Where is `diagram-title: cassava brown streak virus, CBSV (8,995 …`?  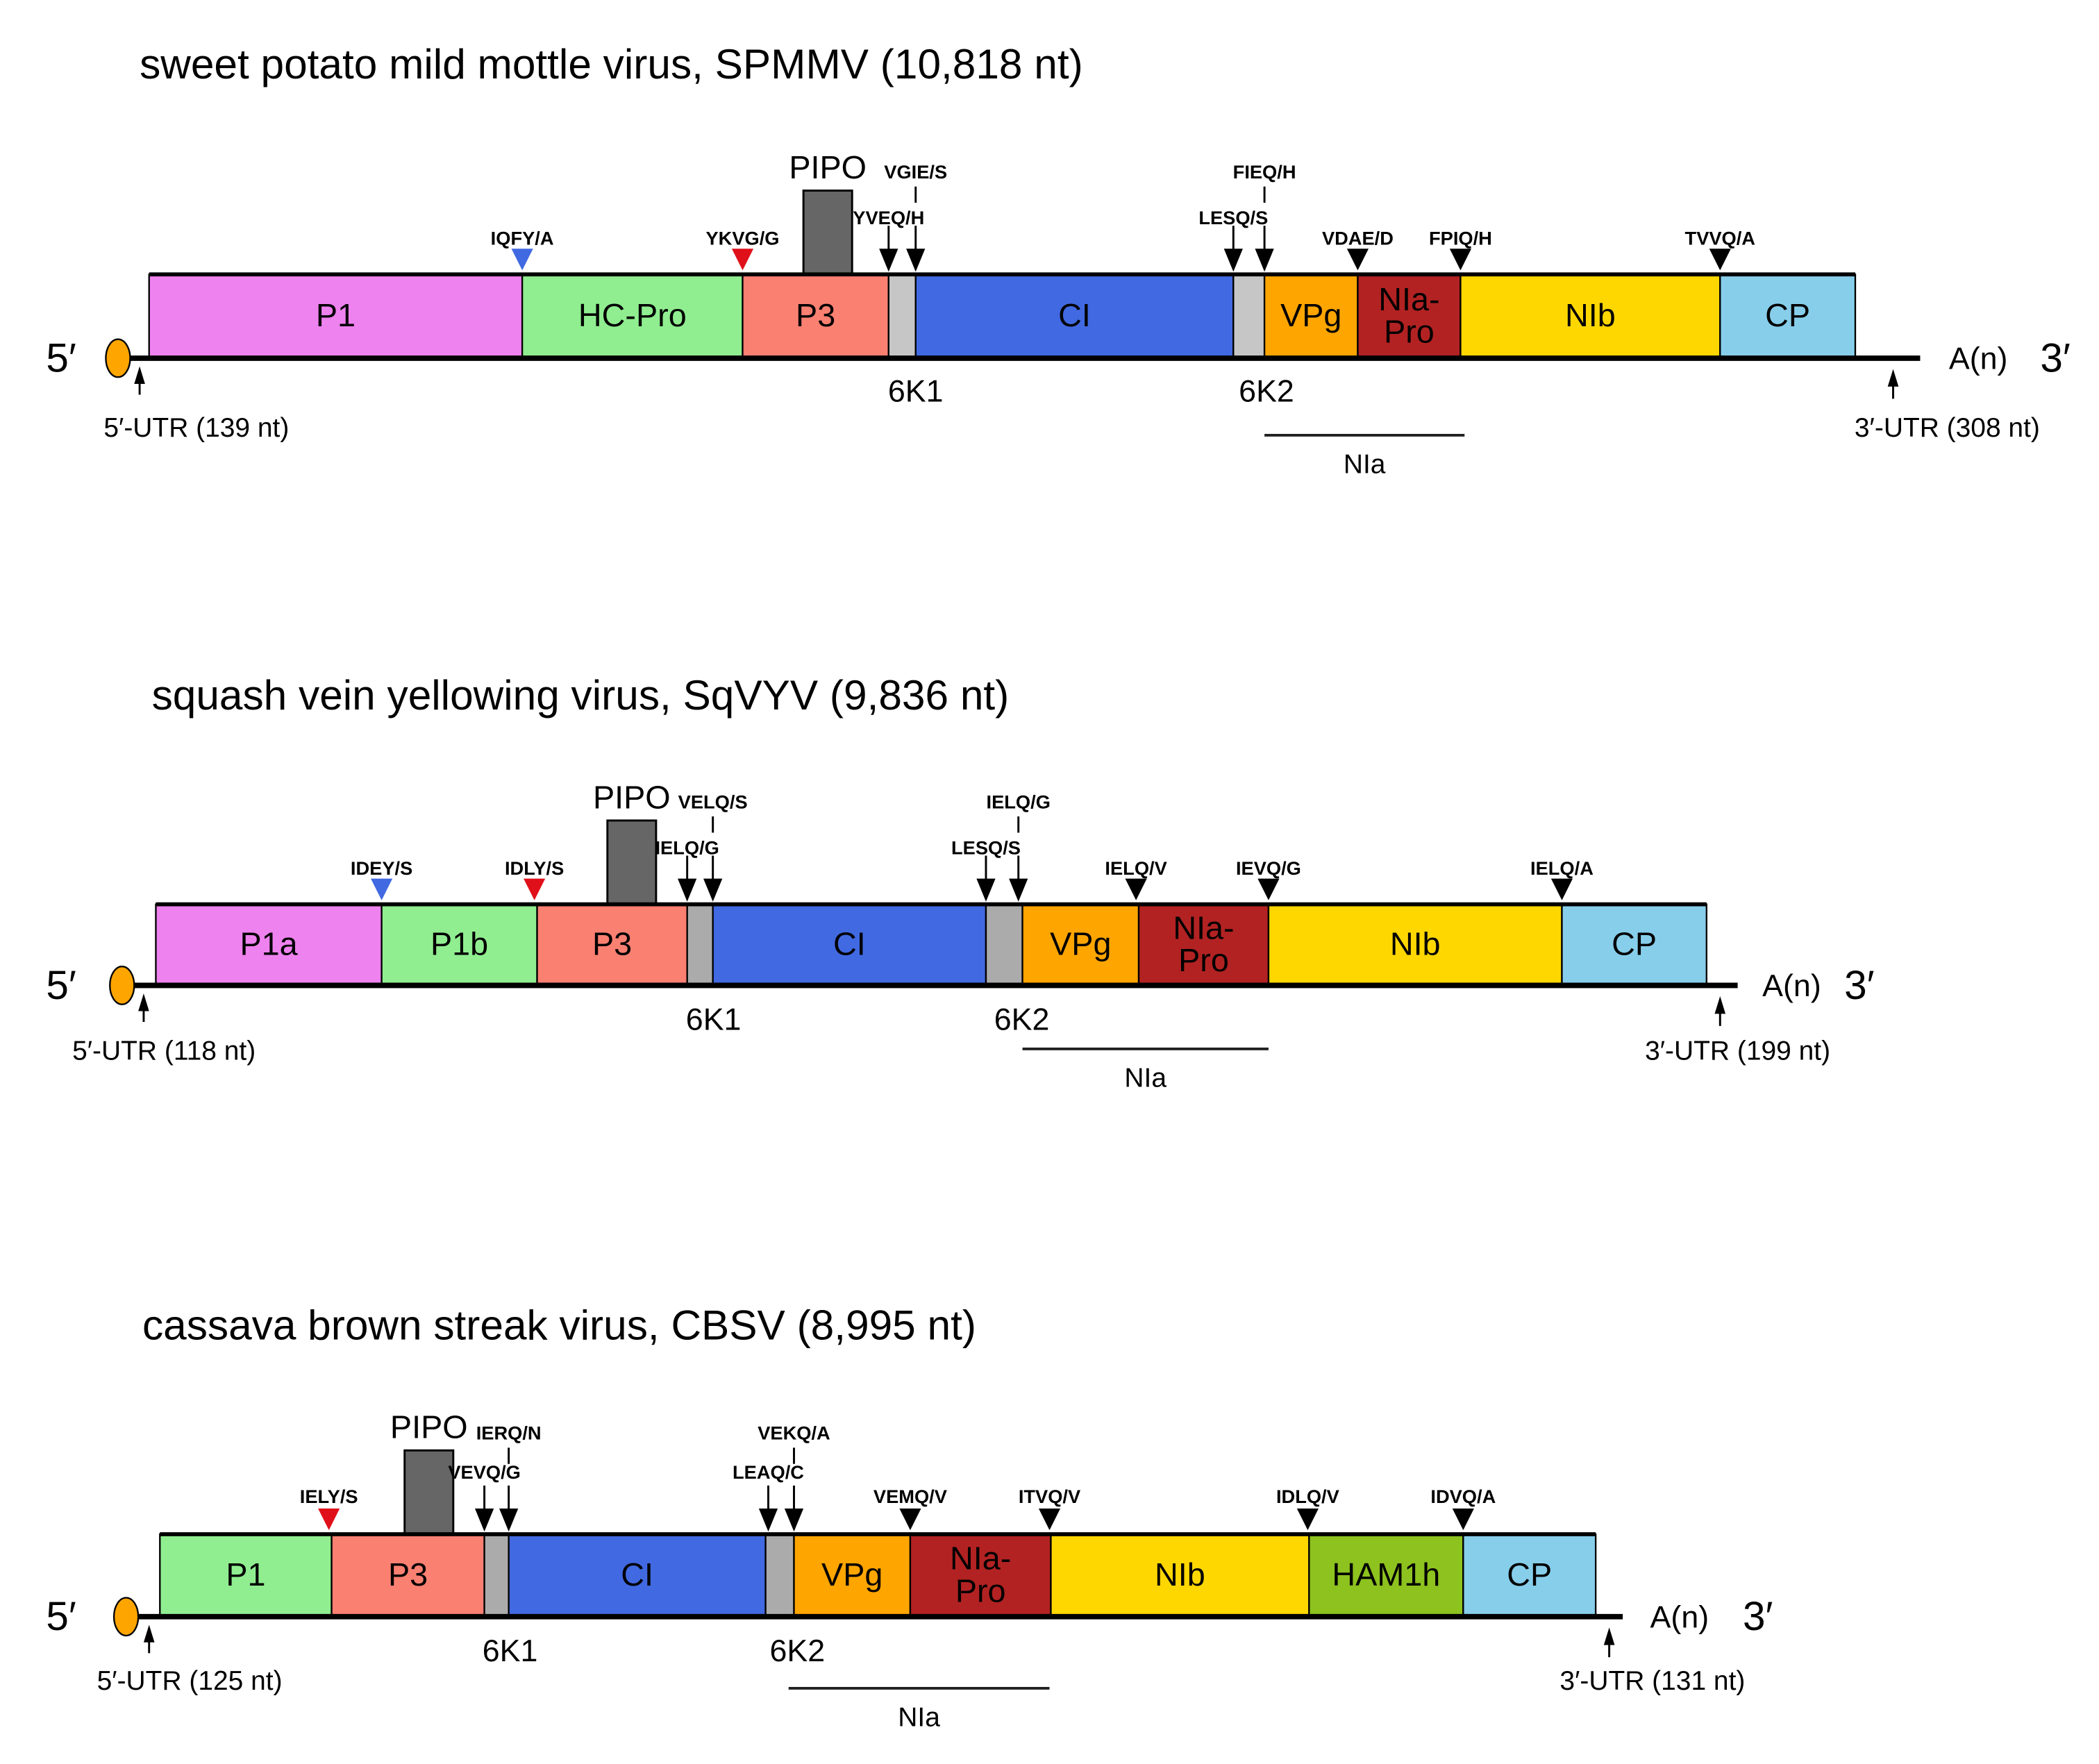 diagram-title: cassava brown streak virus, CBSV (8,995 … is located at coordinates (559, 1325).